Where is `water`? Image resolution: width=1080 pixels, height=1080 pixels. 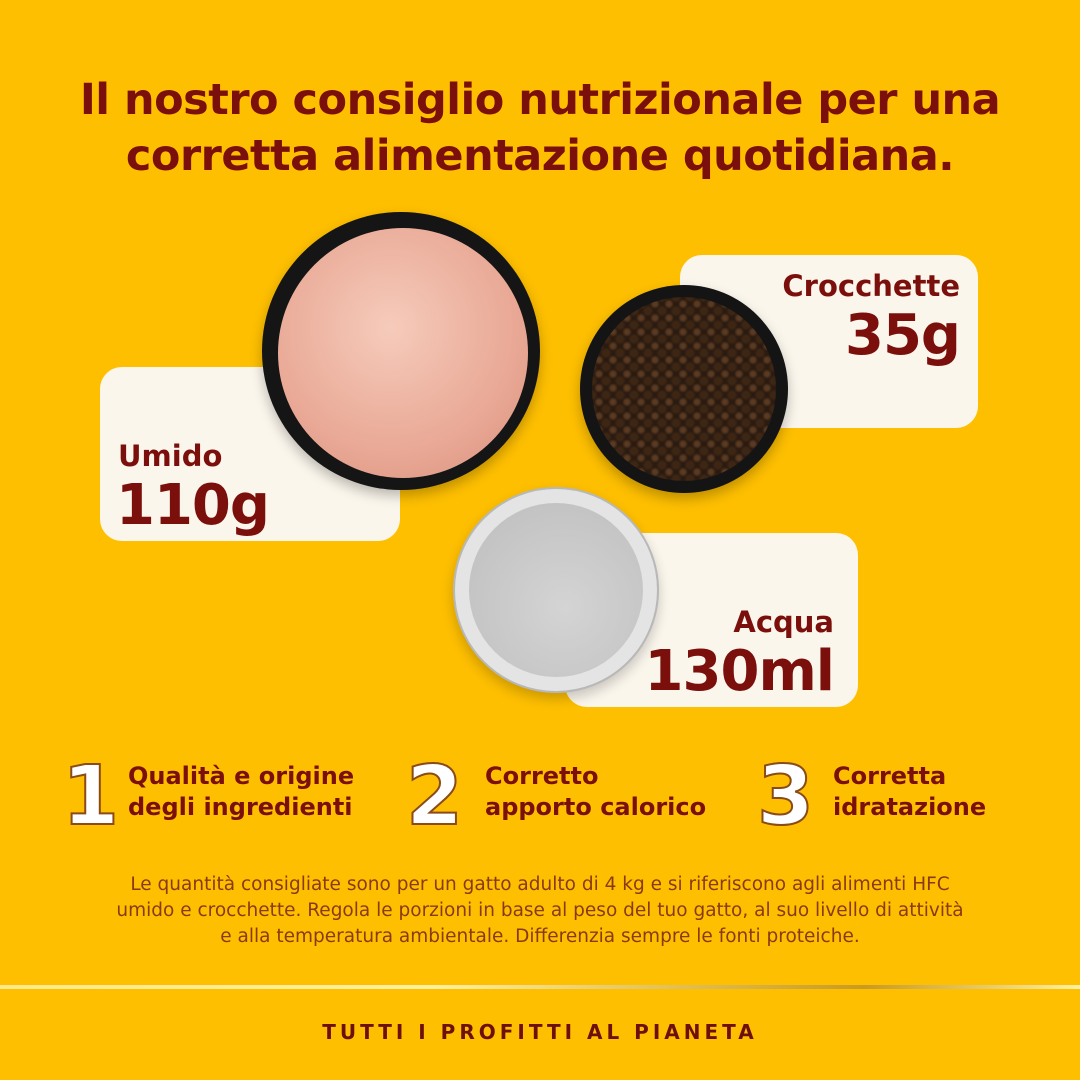 water is located at coordinates (556, 590).